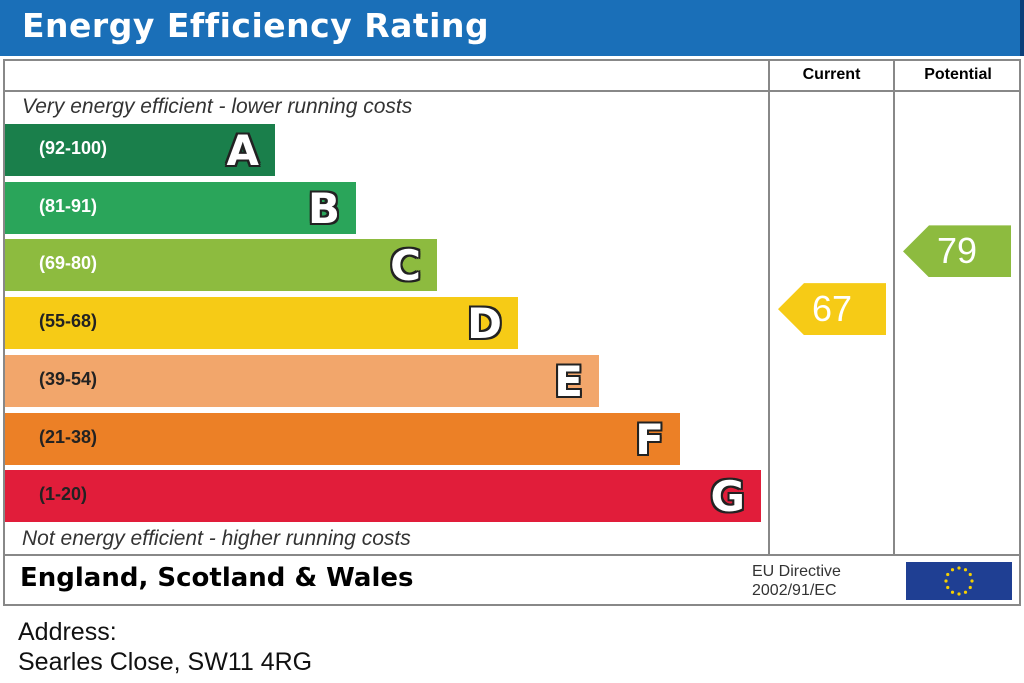 The width and height of the screenshot is (1024, 683). What do you see at coordinates (242, 150) in the screenshot?
I see `band-letter-label: A` at bounding box center [242, 150].